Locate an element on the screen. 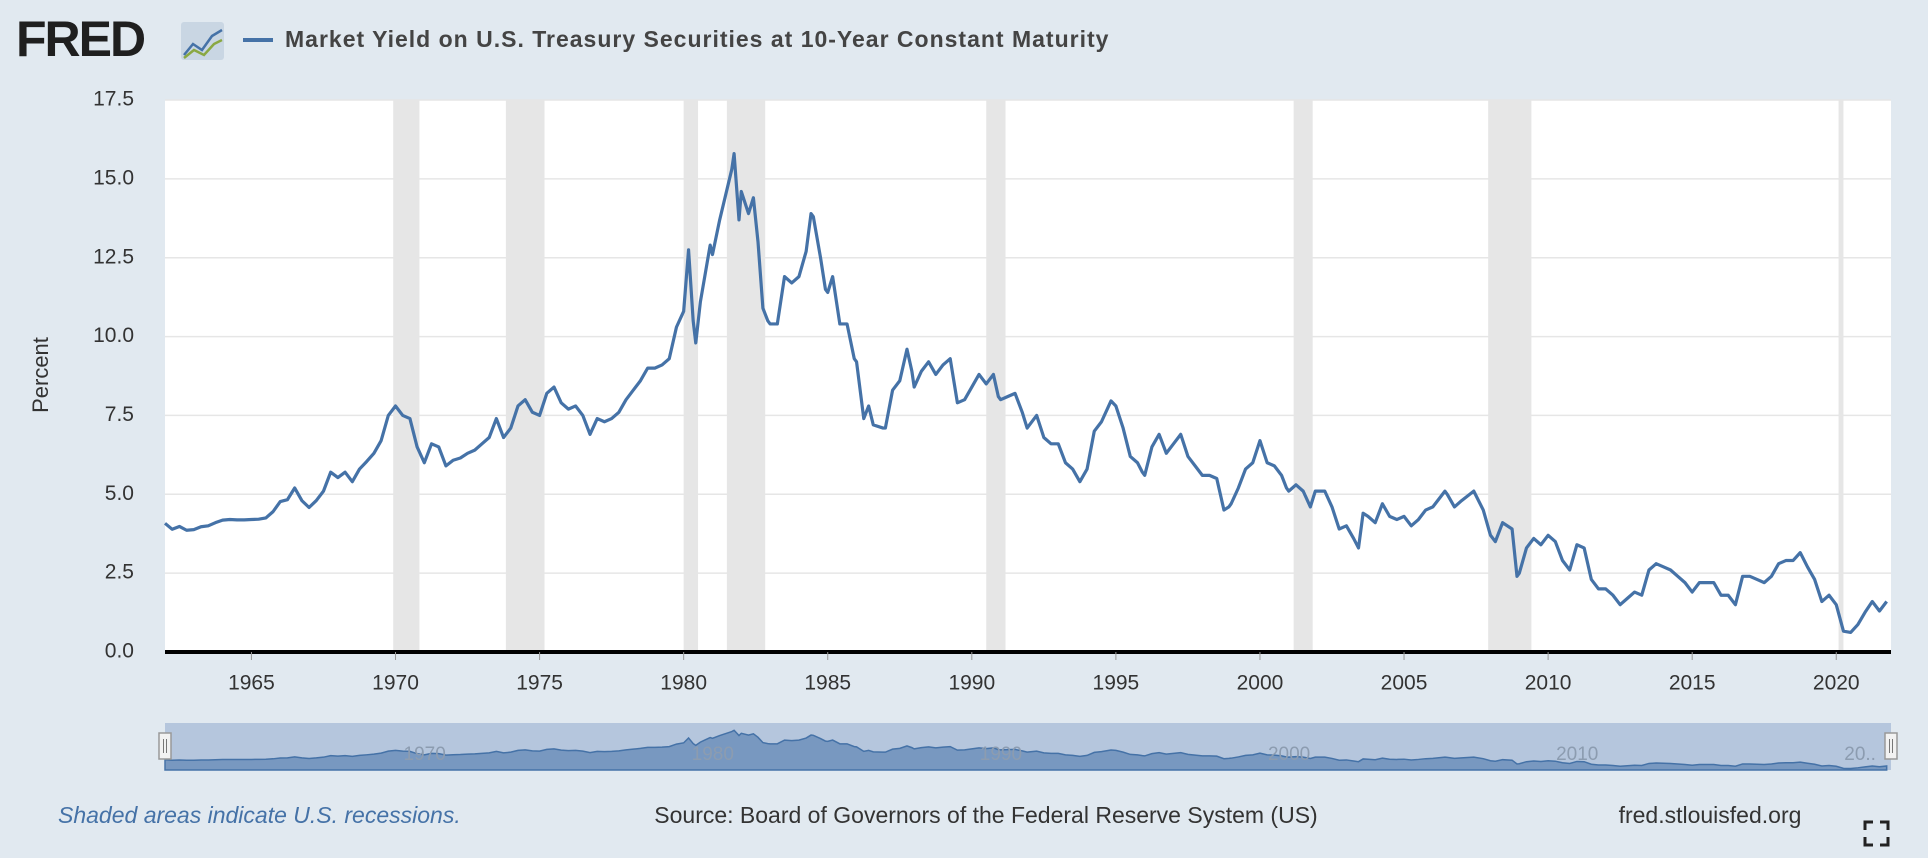 The height and width of the screenshot is (858, 1928). logo: FRED is located at coordinates (81, 39).